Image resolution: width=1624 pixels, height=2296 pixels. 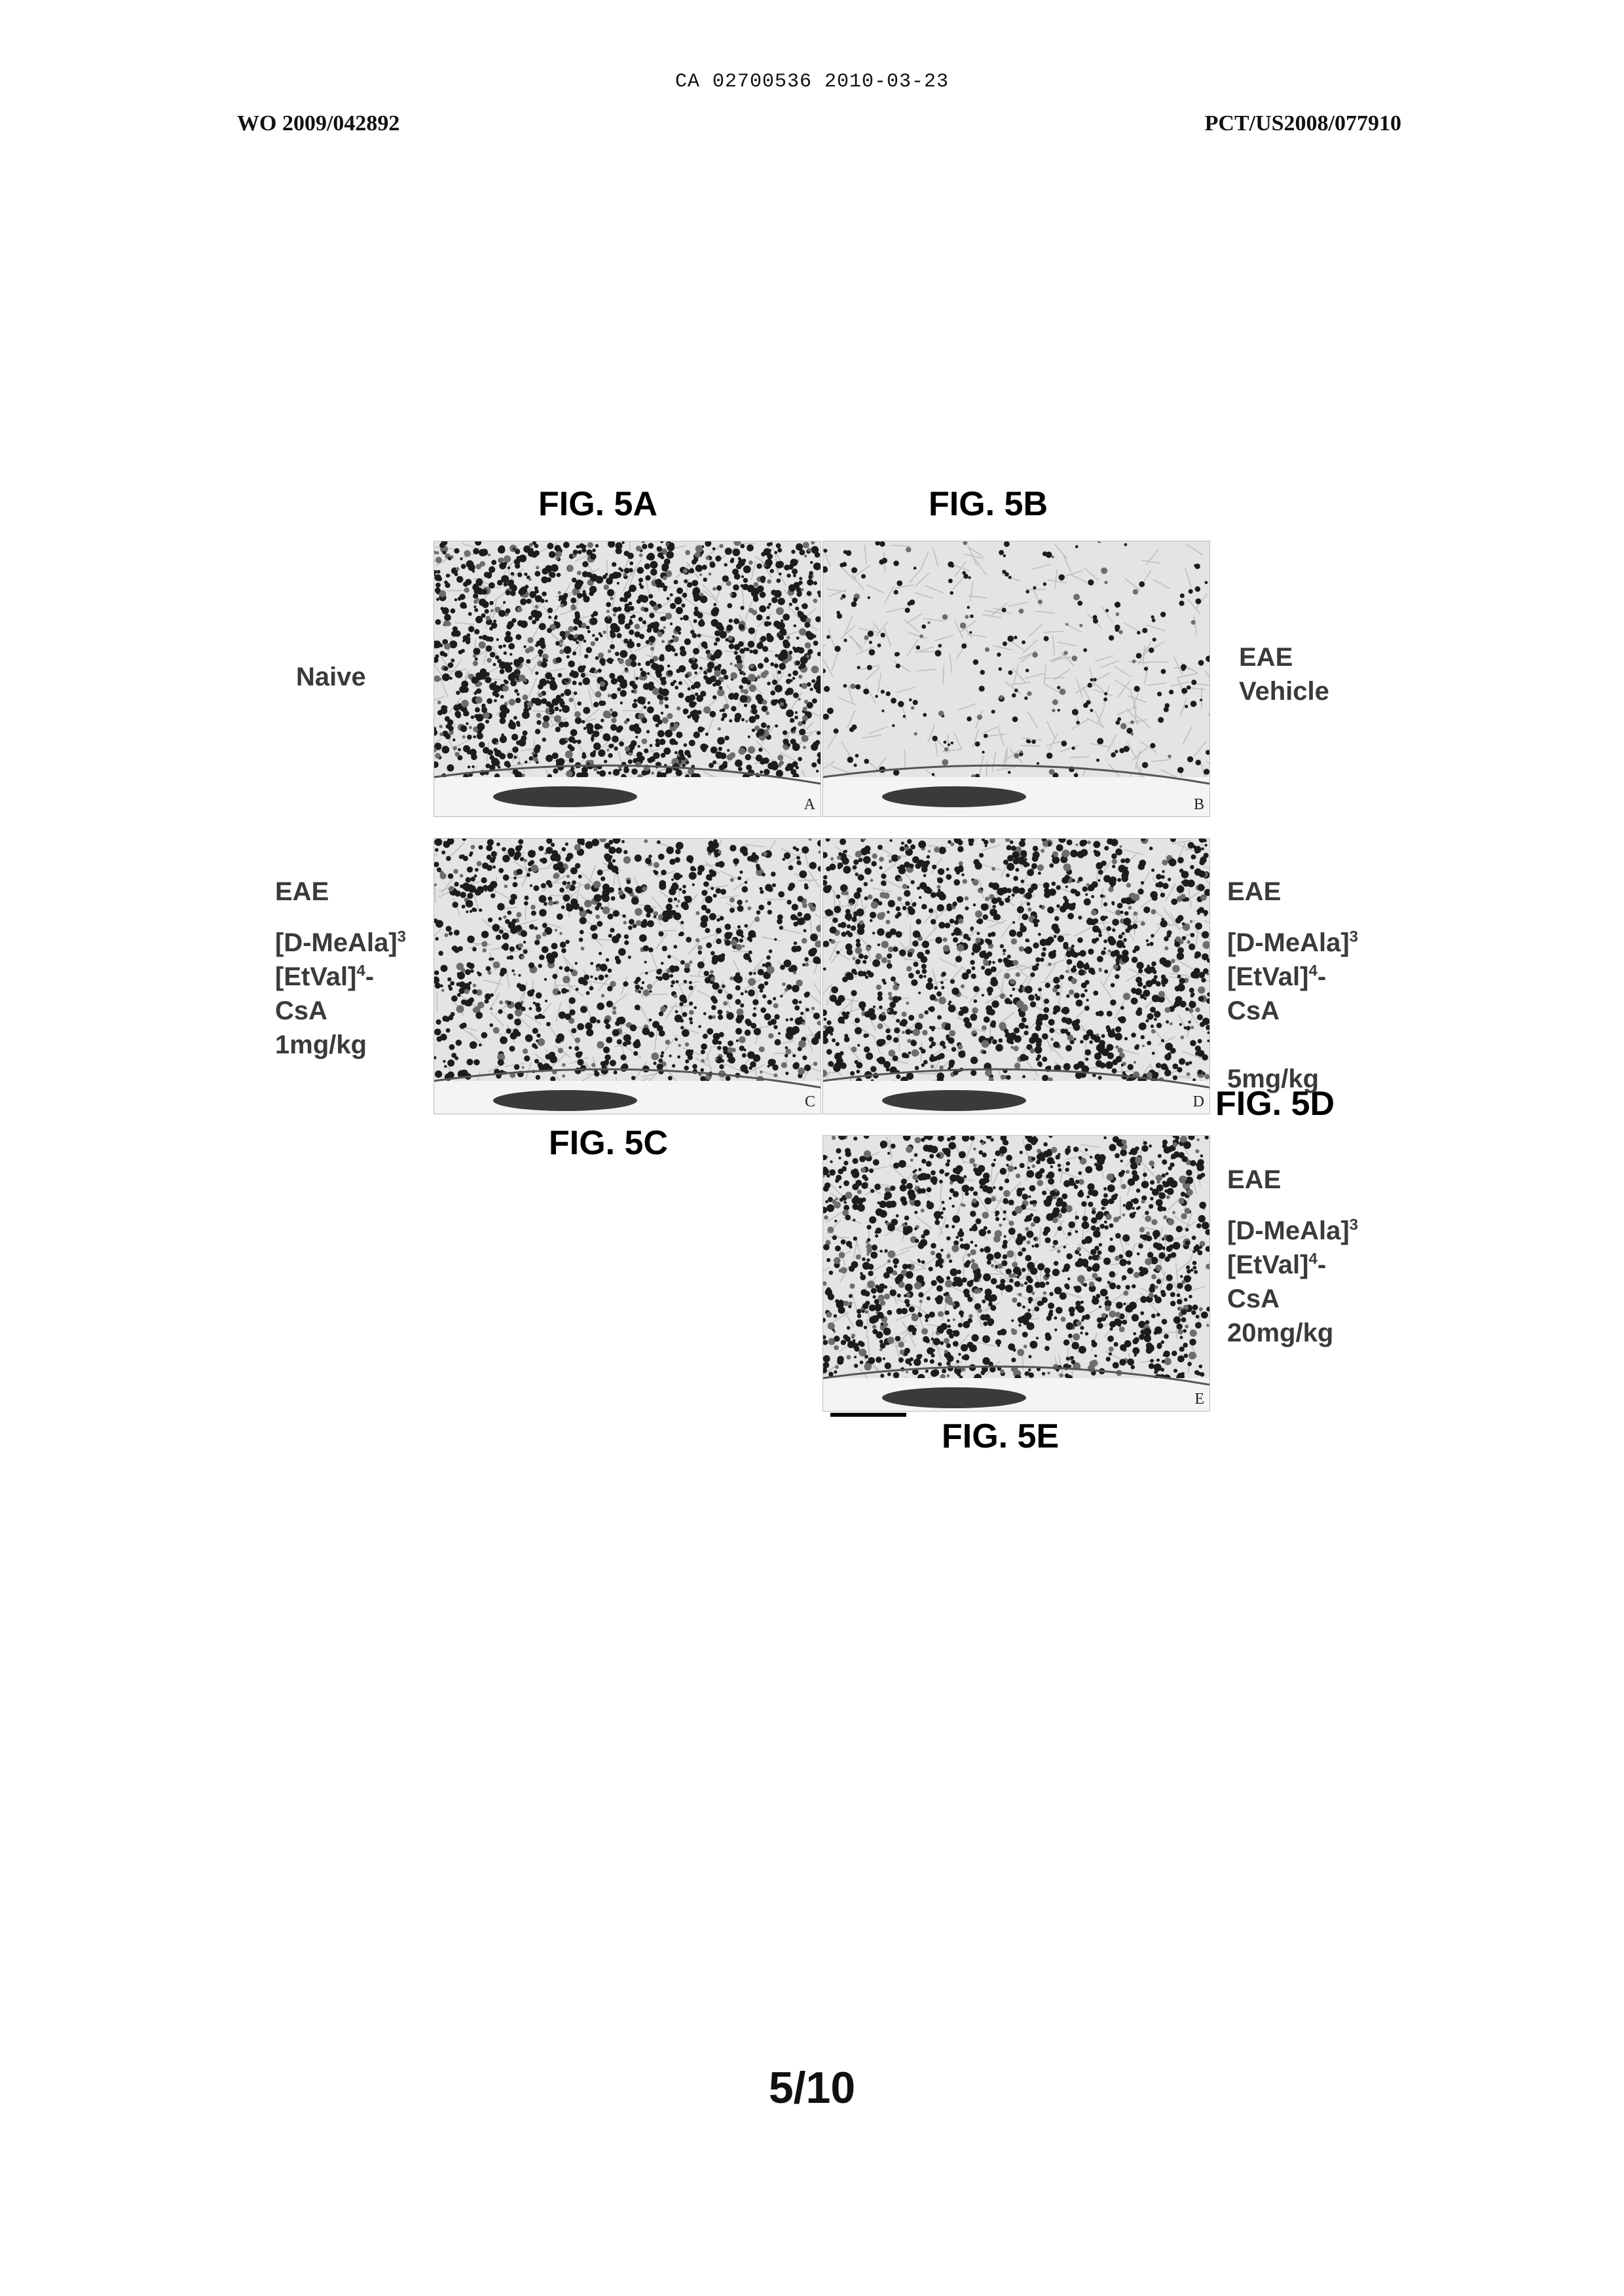 I want to click on fig-5e-title: FIG. 5E, so click(x=1000, y=1436).